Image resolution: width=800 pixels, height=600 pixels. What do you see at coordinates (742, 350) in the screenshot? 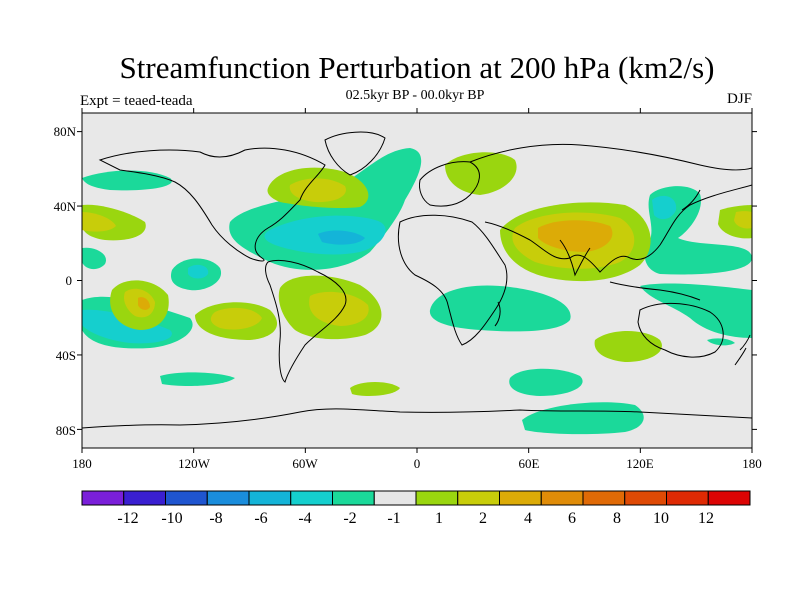
I see `coastline-new-zealand` at bounding box center [742, 350].